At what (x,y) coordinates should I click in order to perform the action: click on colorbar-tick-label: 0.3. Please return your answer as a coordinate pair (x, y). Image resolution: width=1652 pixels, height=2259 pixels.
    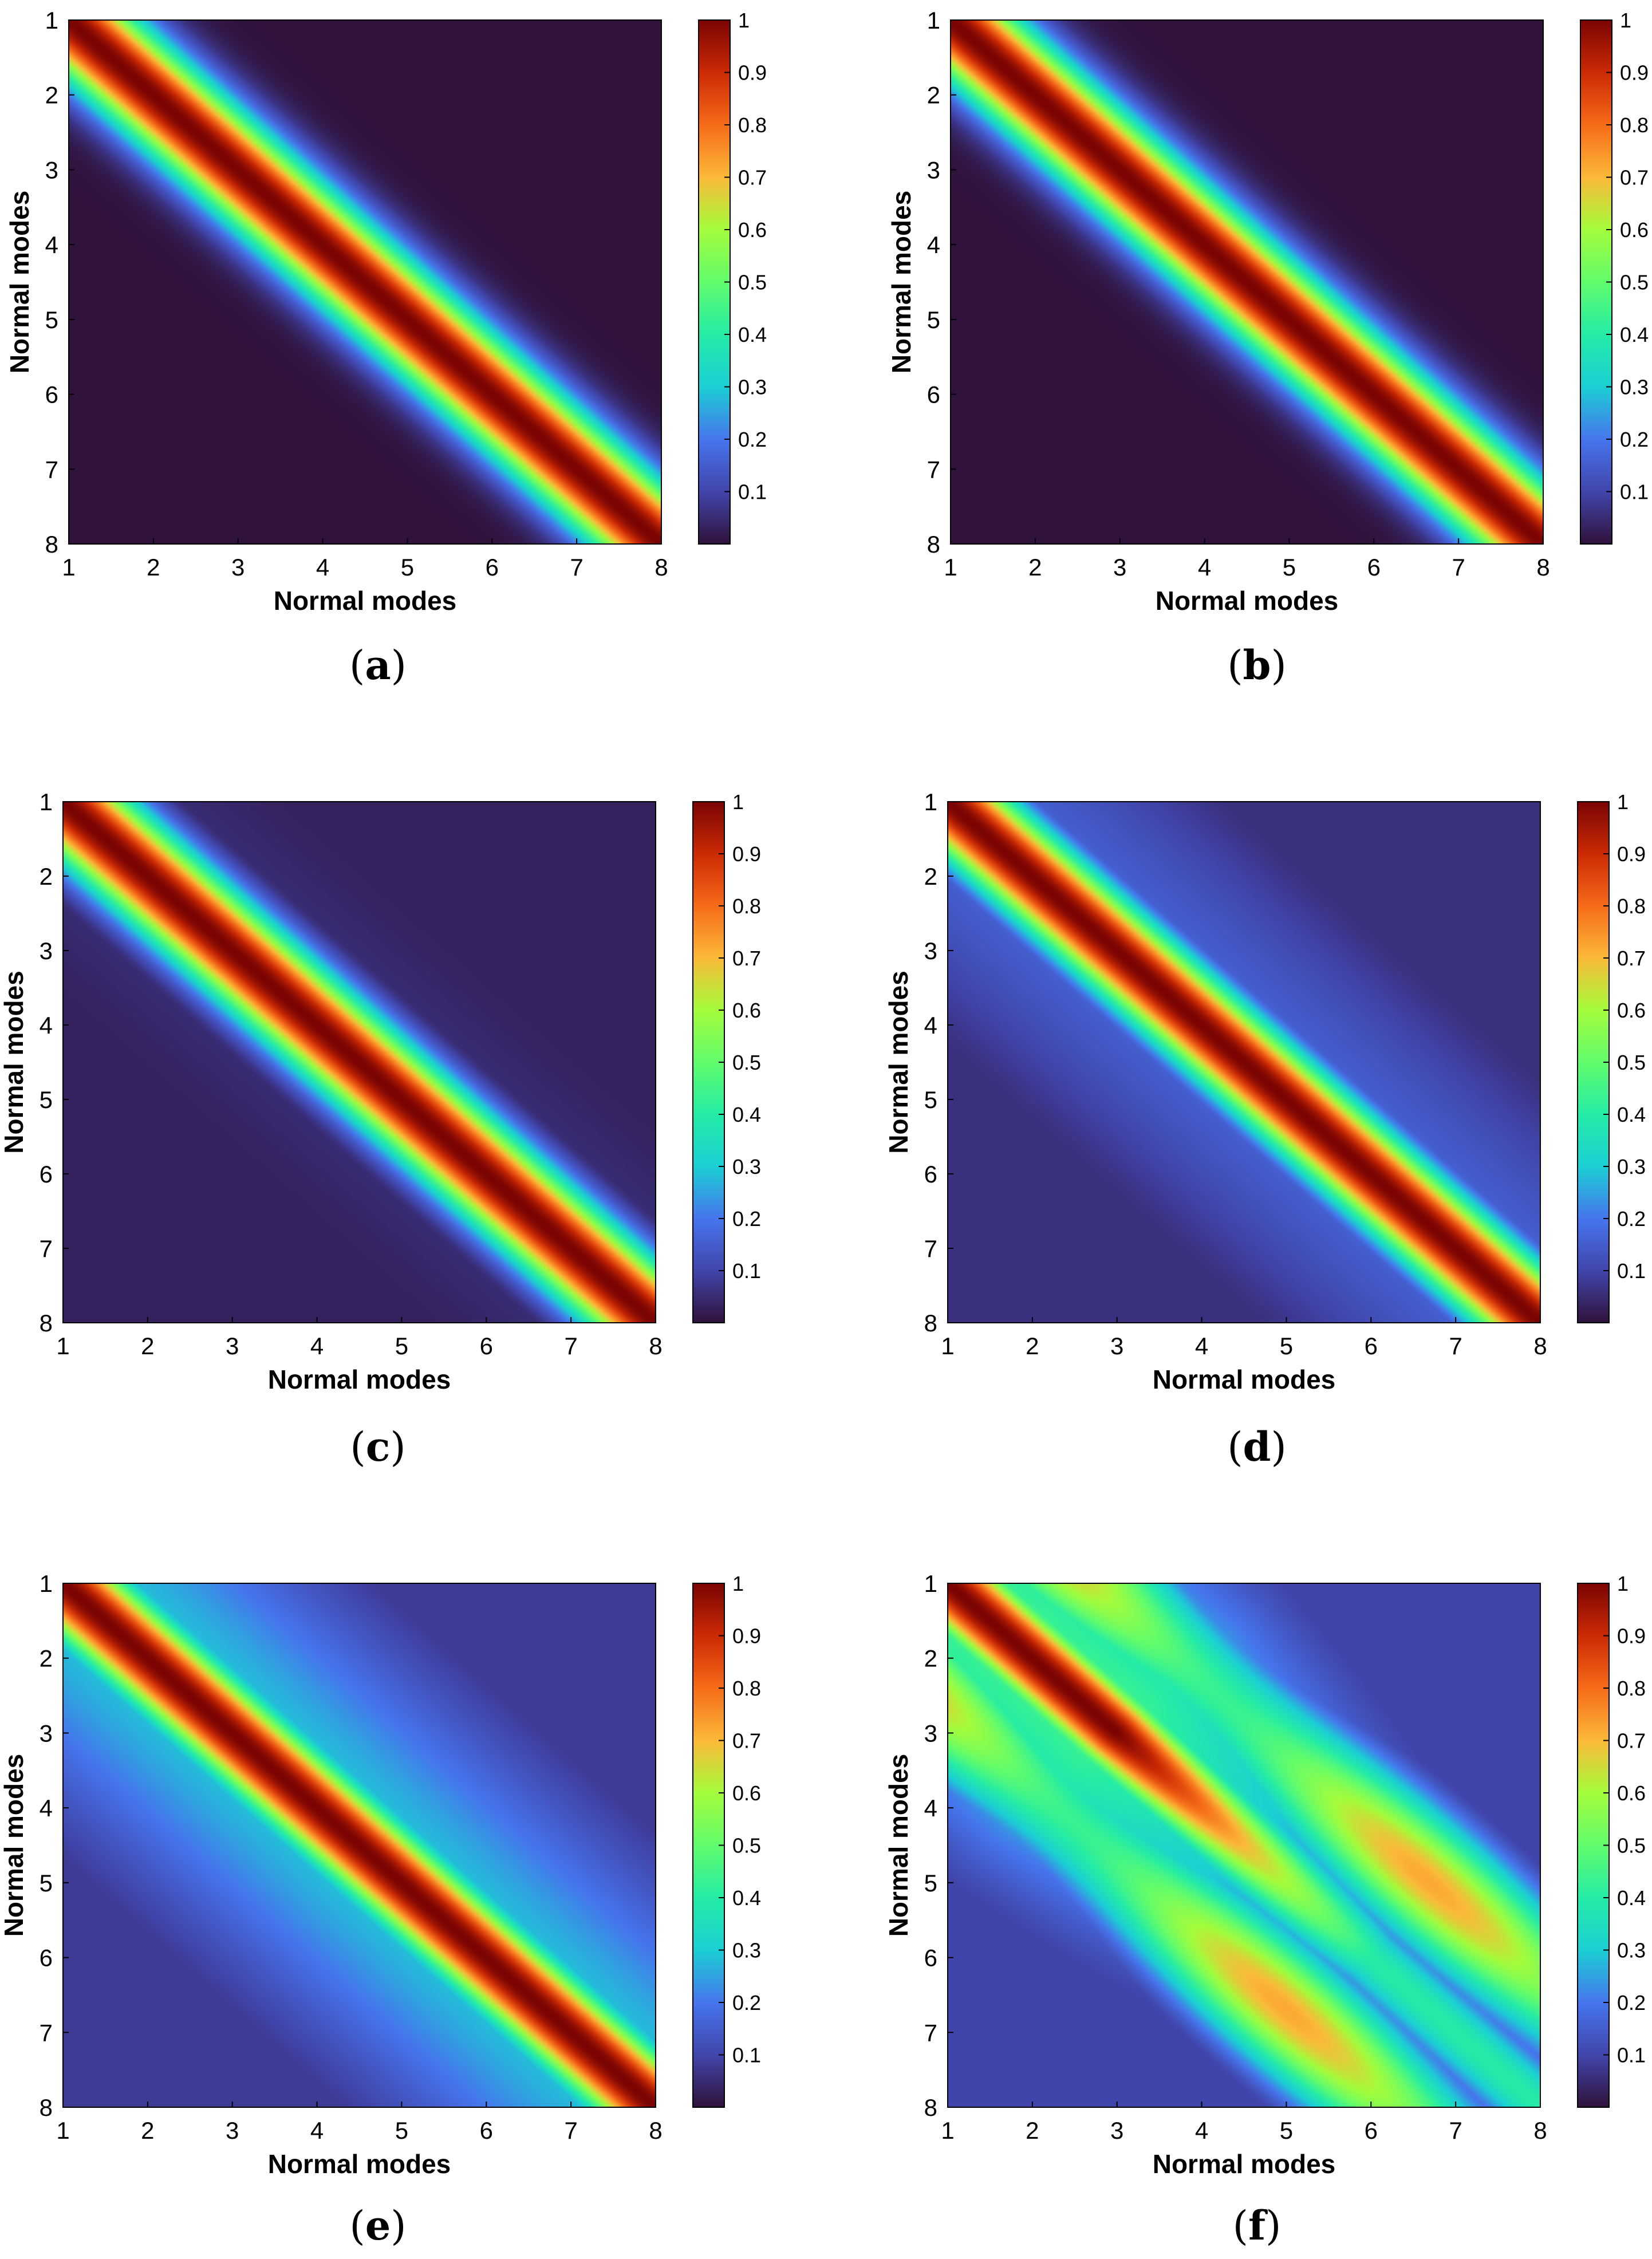
    Looking at the image, I should click on (752, 387).